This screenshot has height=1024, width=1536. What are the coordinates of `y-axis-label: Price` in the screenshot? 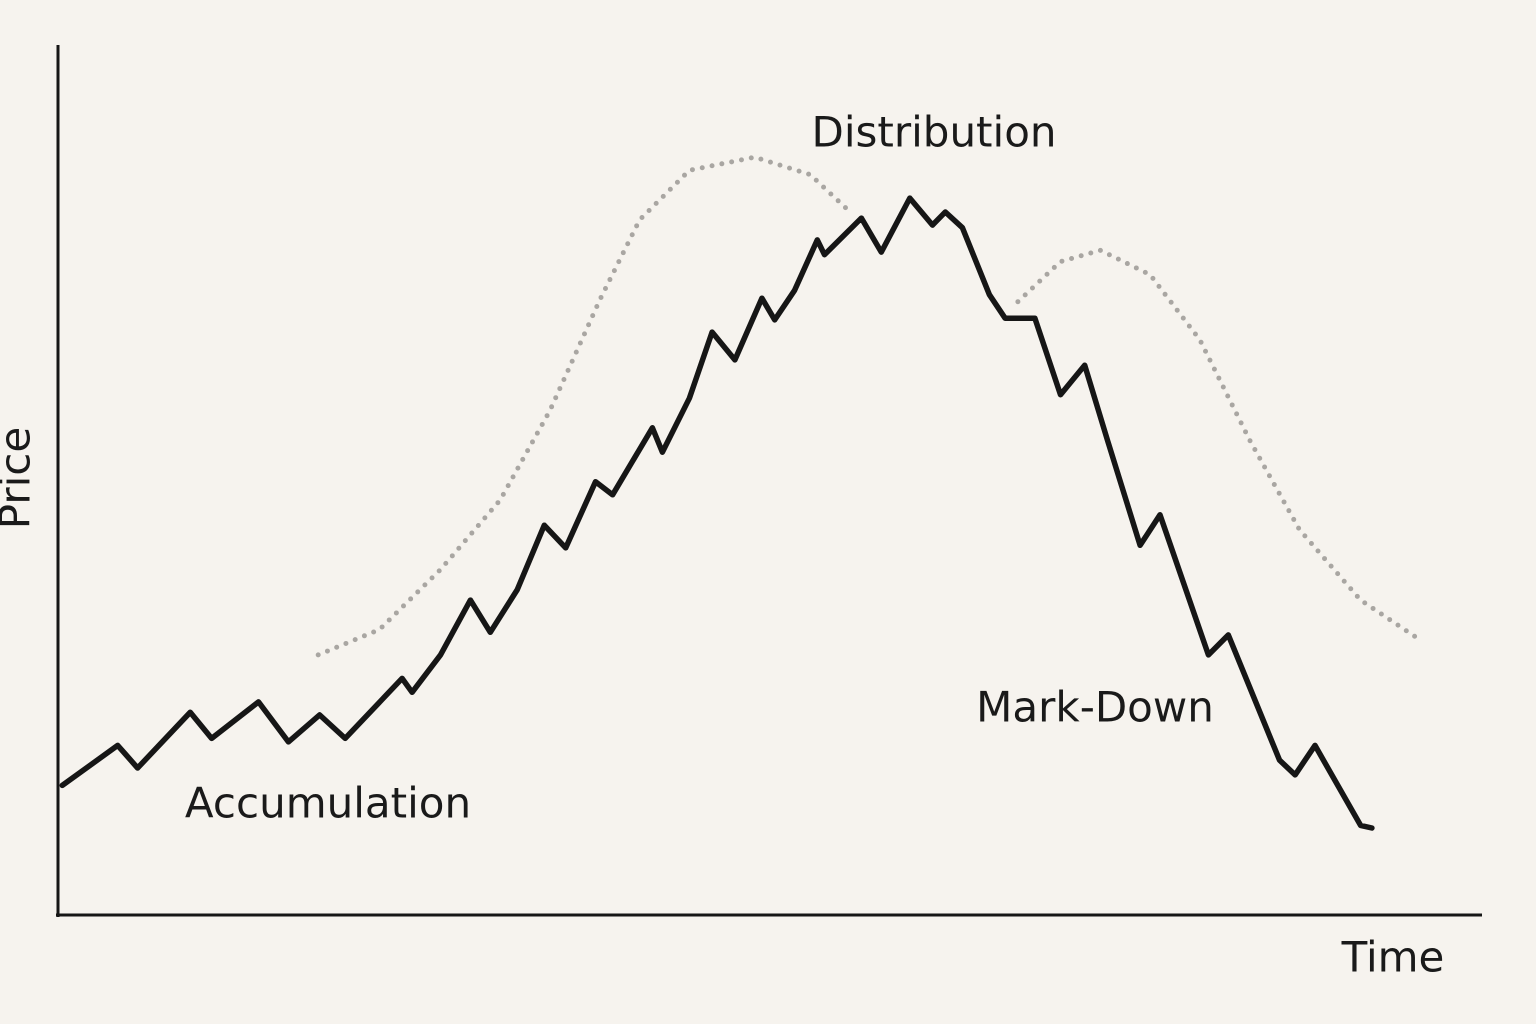 It's located at (20, 478).